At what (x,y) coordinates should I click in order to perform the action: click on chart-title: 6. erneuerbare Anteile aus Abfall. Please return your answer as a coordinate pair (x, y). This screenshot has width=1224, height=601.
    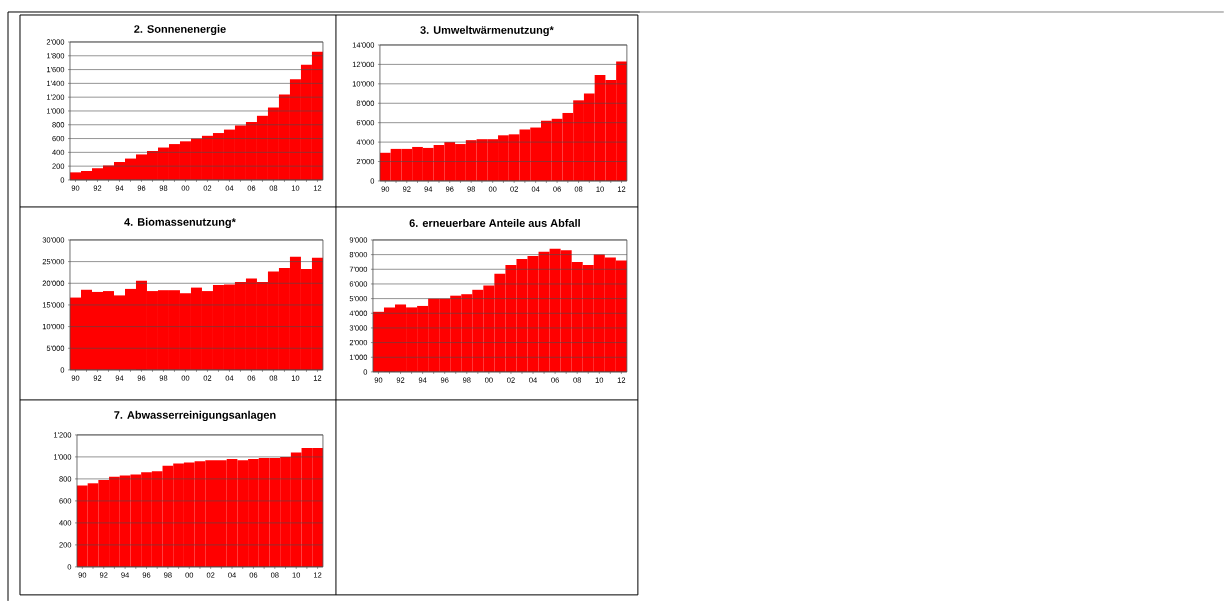
    Looking at the image, I should click on (494, 222).